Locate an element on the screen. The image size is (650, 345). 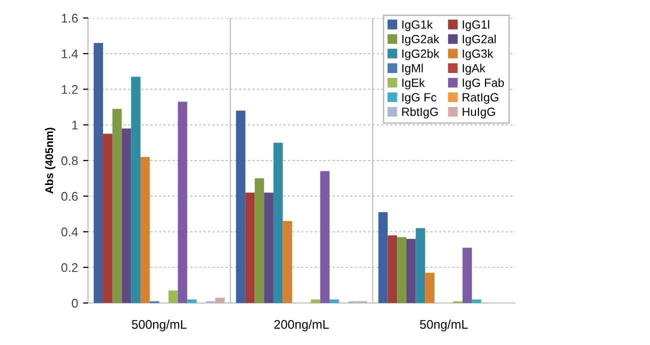
legend-label: HuIgG is located at coordinates (478, 113).